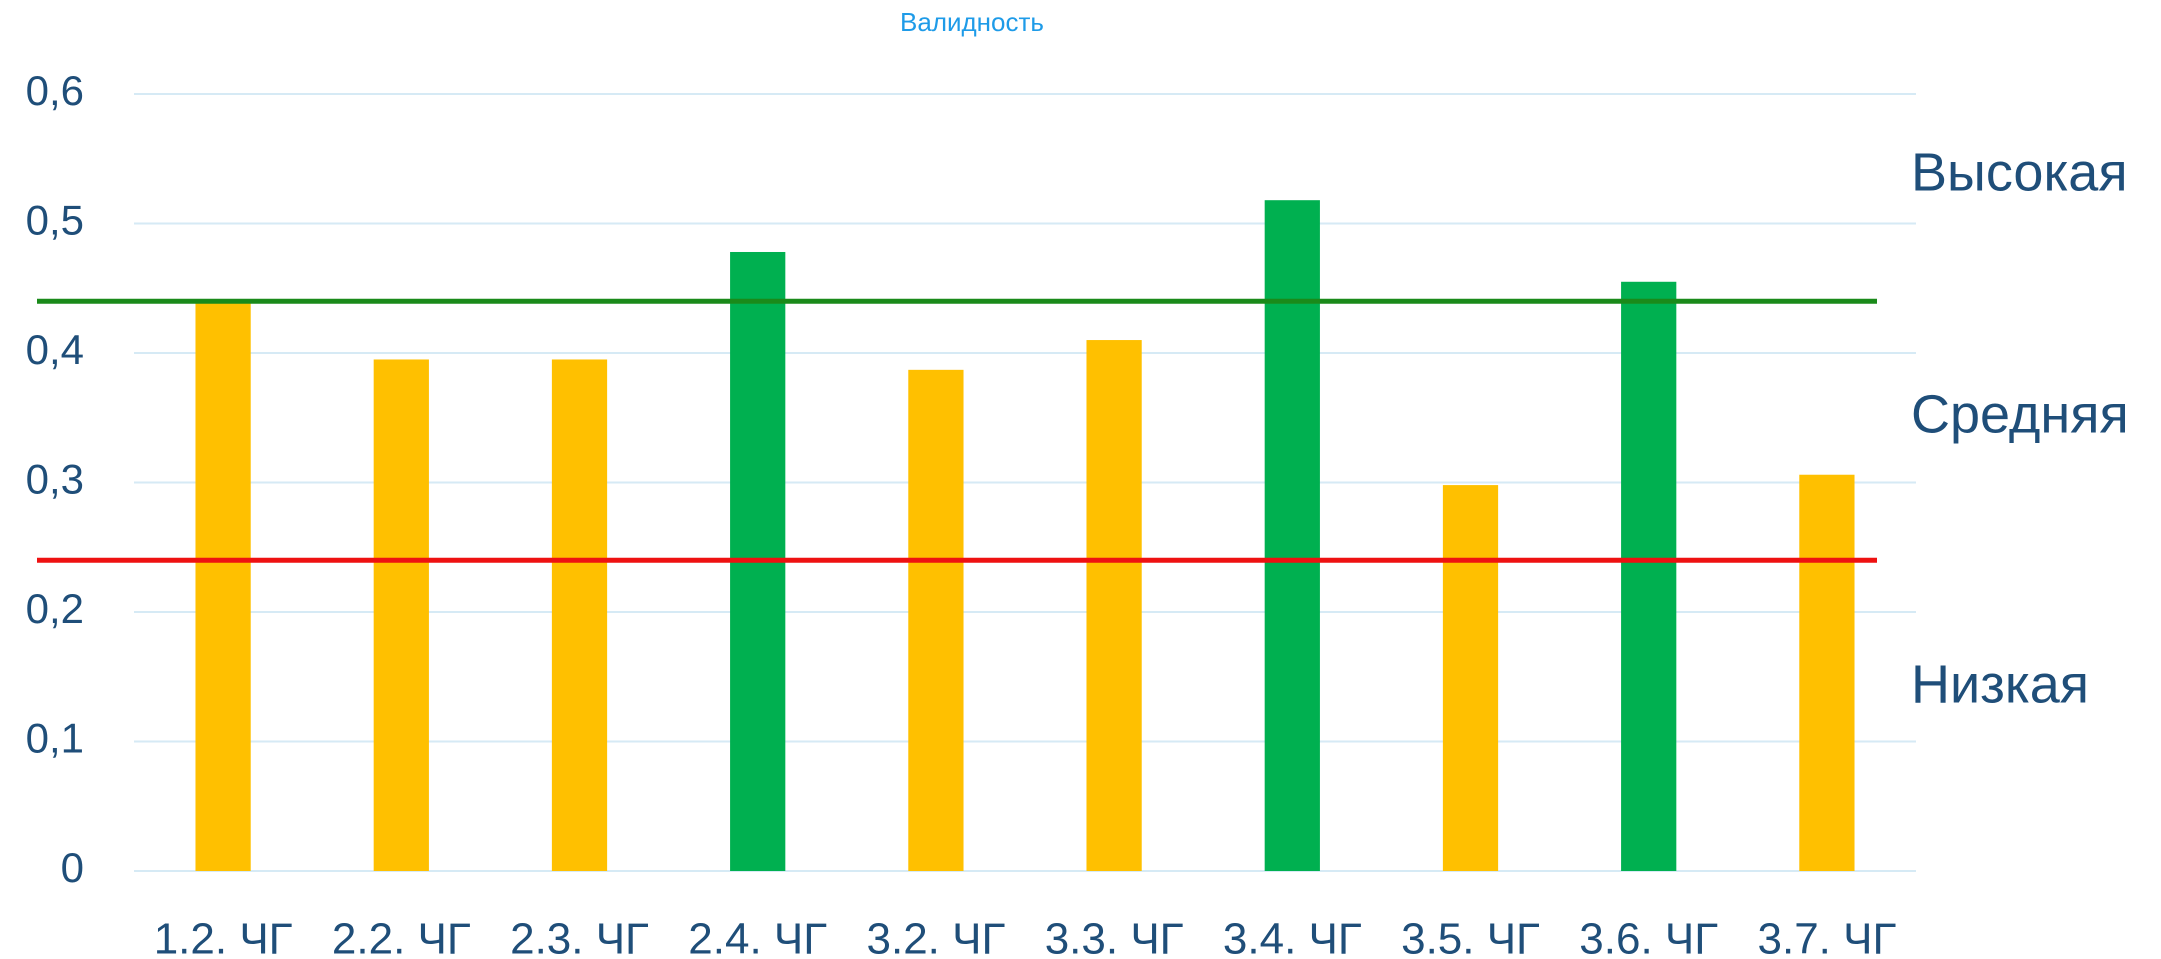 The image size is (2161, 959). Describe the element at coordinates (757, 937) in the screenshot. I see `x-tick-label: 2.4. ЧГ` at that location.